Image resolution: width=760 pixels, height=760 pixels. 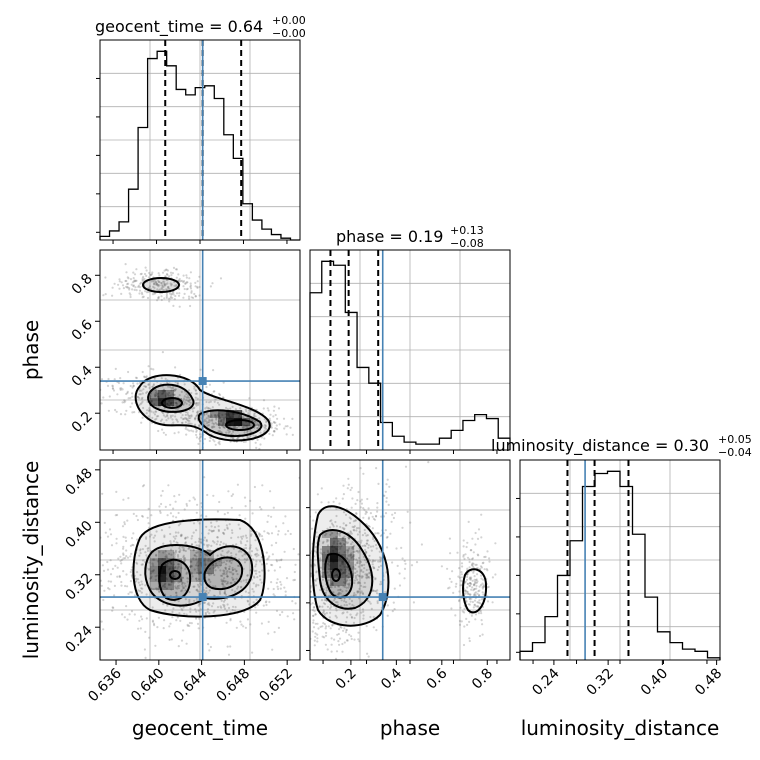 What do you see at coordinates (78, 639) in the screenshot?
I see `geocent-lumdist-y-tick-label: 0.24` at bounding box center [78, 639].